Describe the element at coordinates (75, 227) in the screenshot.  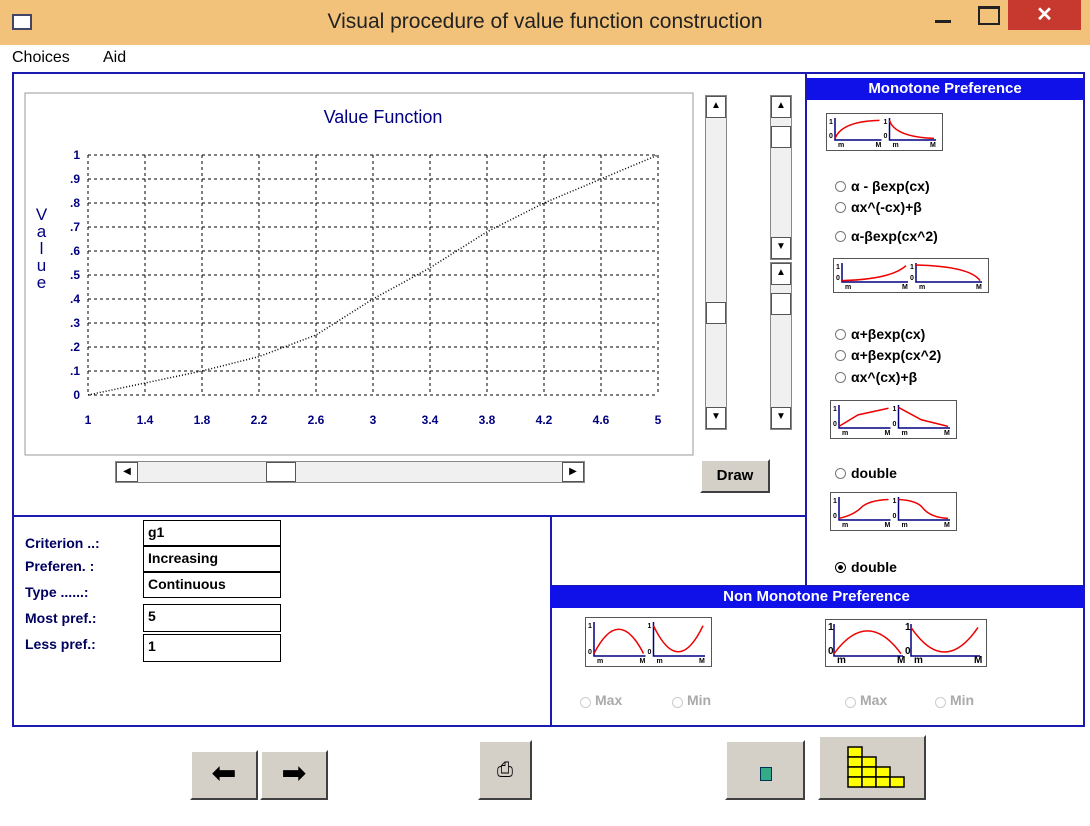
I see `y-tick-label: .7` at that location.